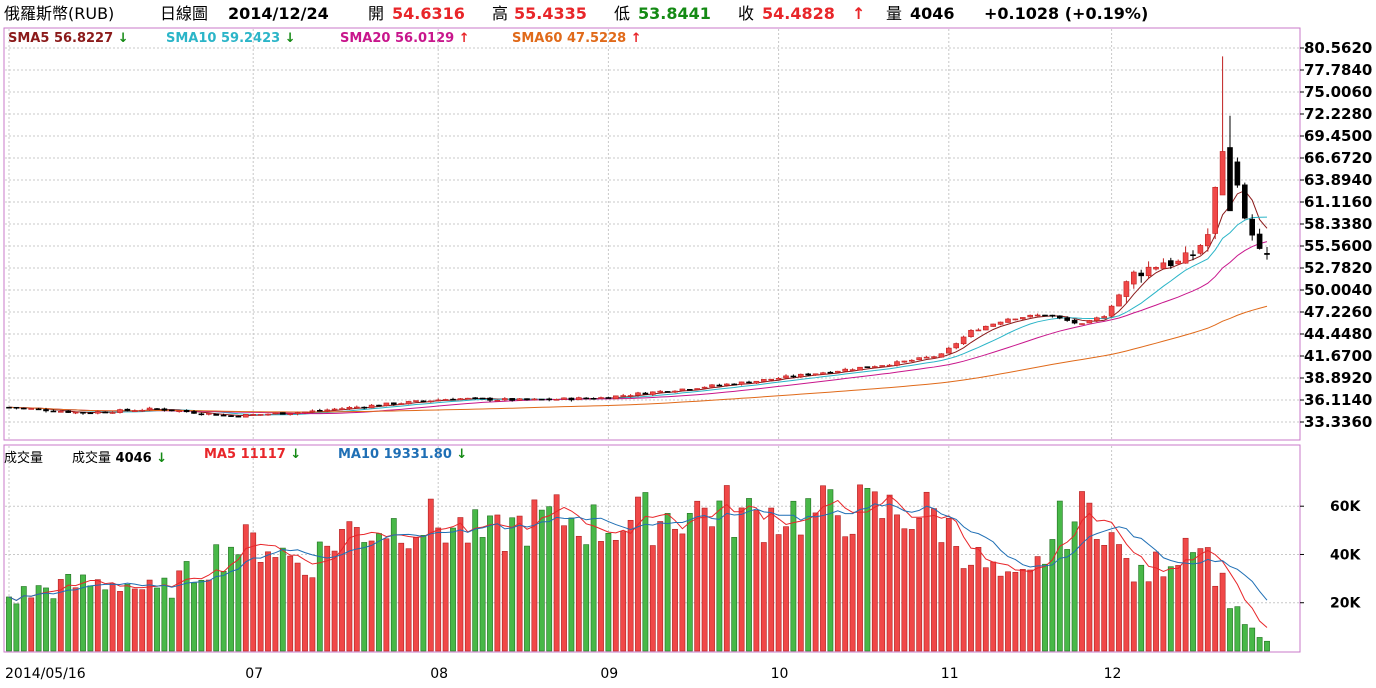 The height and width of the screenshot is (688, 1376). Describe the element at coordinates (1338, 422) in the screenshot. I see `price-tick-label: 33.3360` at that location.